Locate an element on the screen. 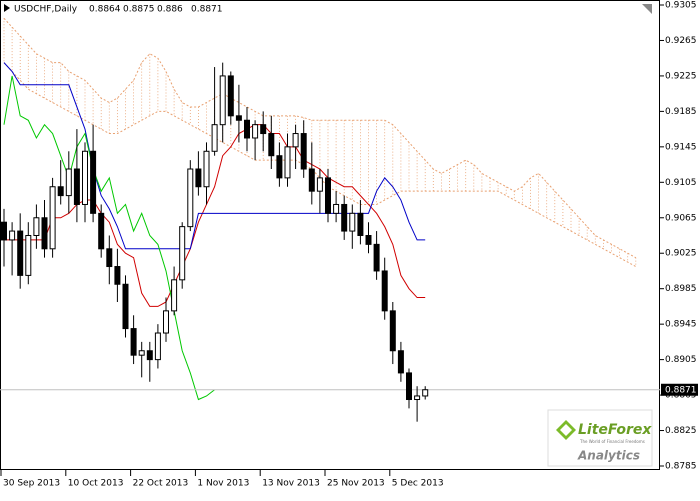 Image resolution: width=700 pixels, height=501 pixels. y-tick-label: 0.9065 is located at coordinates (681, 218).